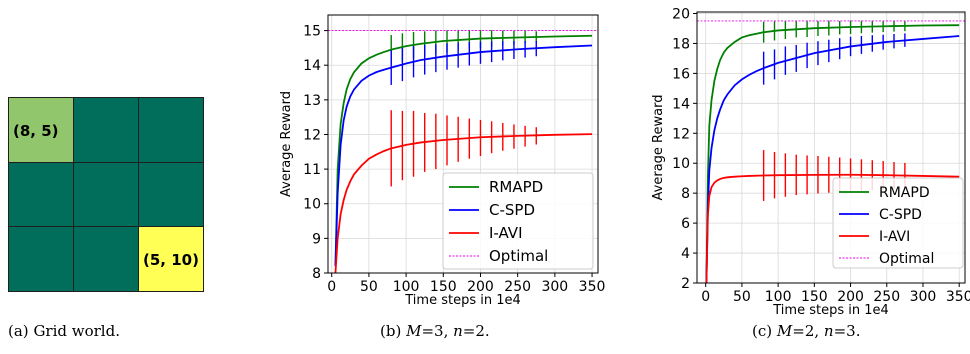 The image size is (970, 354). I want to click on caption-b-m: M, so click(414, 331).